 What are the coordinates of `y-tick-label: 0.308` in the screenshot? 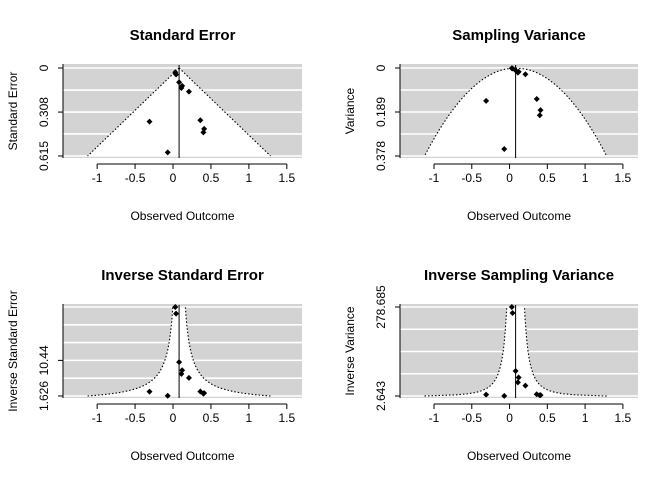 It's located at (44, 112).